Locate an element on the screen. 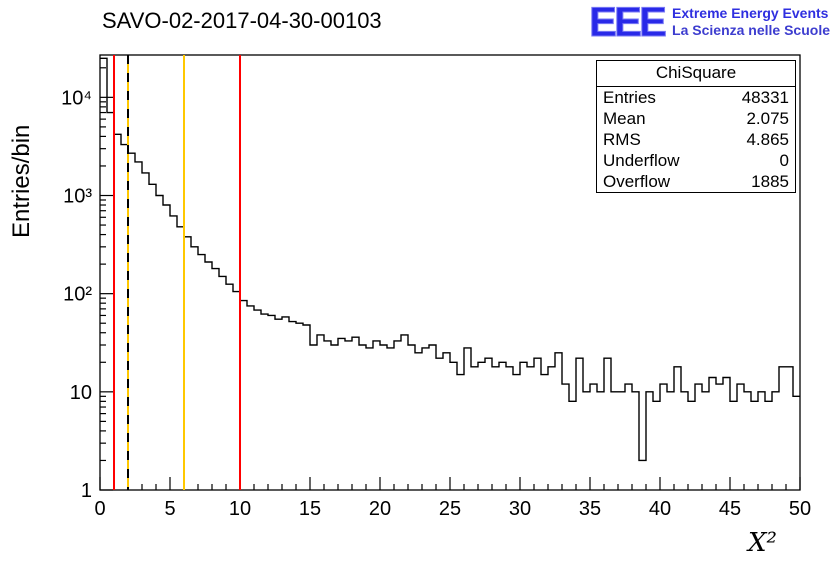 The width and height of the screenshot is (836, 572). x-tick-label: 20 is located at coordinates (380, 509).